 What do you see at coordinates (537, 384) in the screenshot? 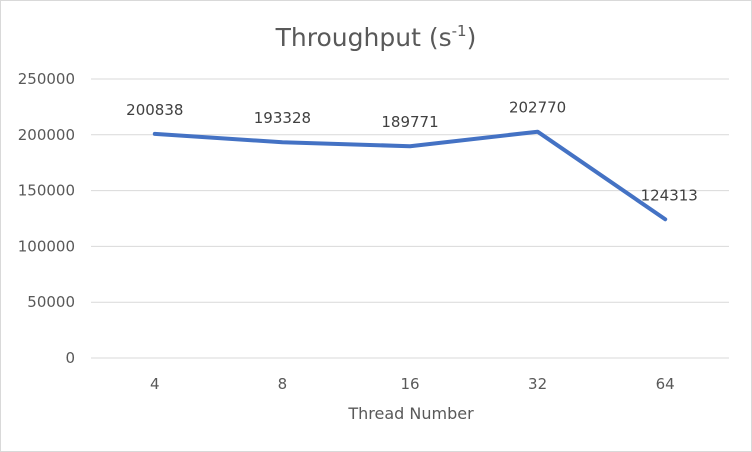
I see `x-tick-label: 32` at bounding box center [537, 384].